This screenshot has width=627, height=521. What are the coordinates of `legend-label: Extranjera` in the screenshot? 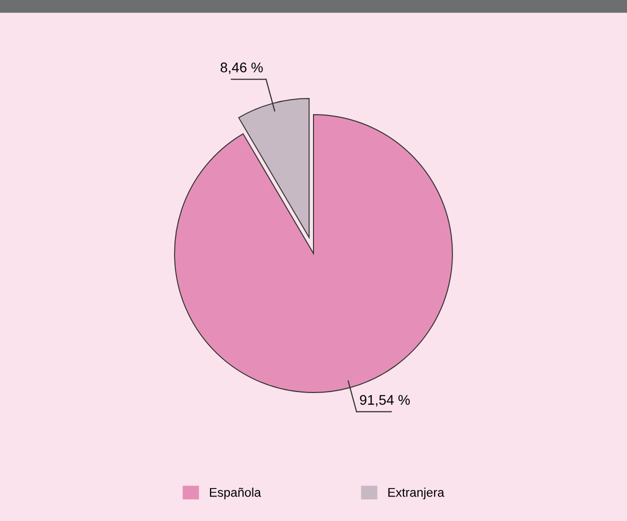 It's located at (416, 494).